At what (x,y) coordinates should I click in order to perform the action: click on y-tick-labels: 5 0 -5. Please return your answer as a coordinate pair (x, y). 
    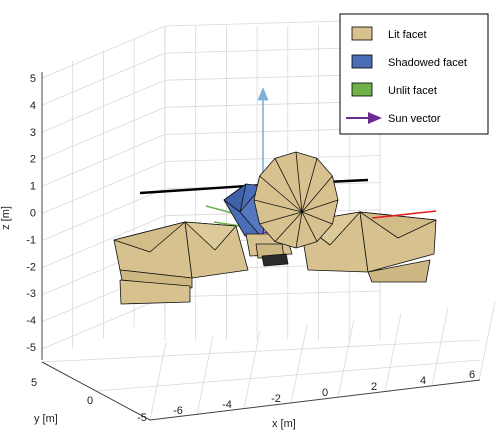
    Looking at the image, I should click on (89, 400).